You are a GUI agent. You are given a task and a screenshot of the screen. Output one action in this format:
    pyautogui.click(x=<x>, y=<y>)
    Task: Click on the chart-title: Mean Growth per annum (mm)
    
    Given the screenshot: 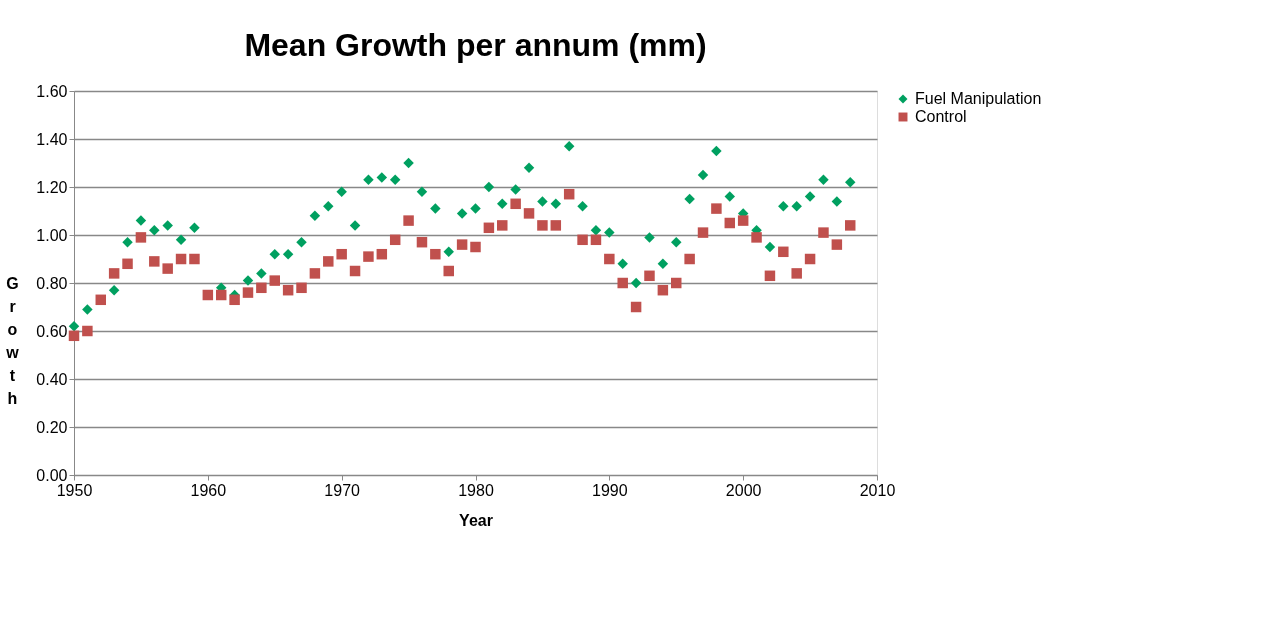 What is the action you would take?
    pyautogui.click(x=475, y=45)
    